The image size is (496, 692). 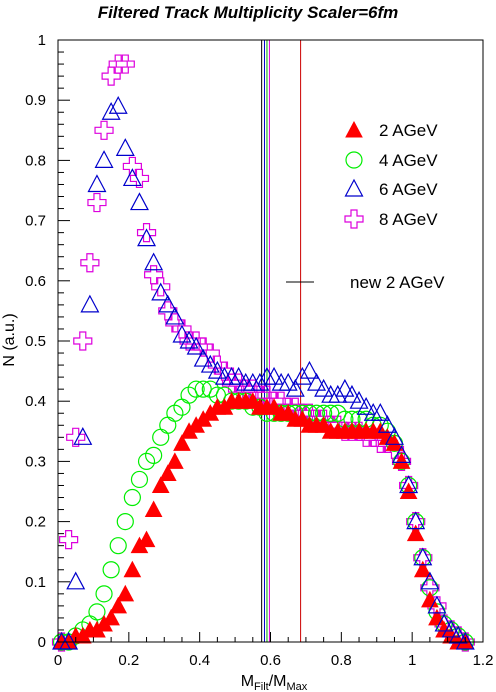 I want to click on y-tick-label: 1, so click(x=42, y=40).